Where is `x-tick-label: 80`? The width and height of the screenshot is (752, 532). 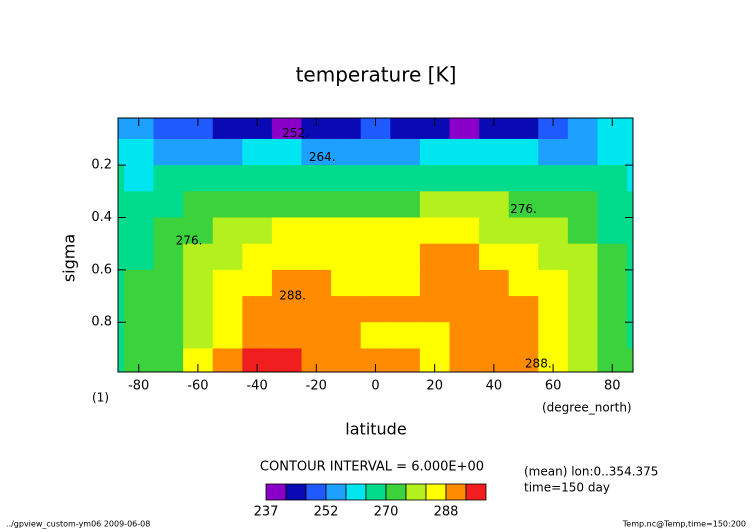 x-tick-label: 80 is located at coordinates (612, 386).